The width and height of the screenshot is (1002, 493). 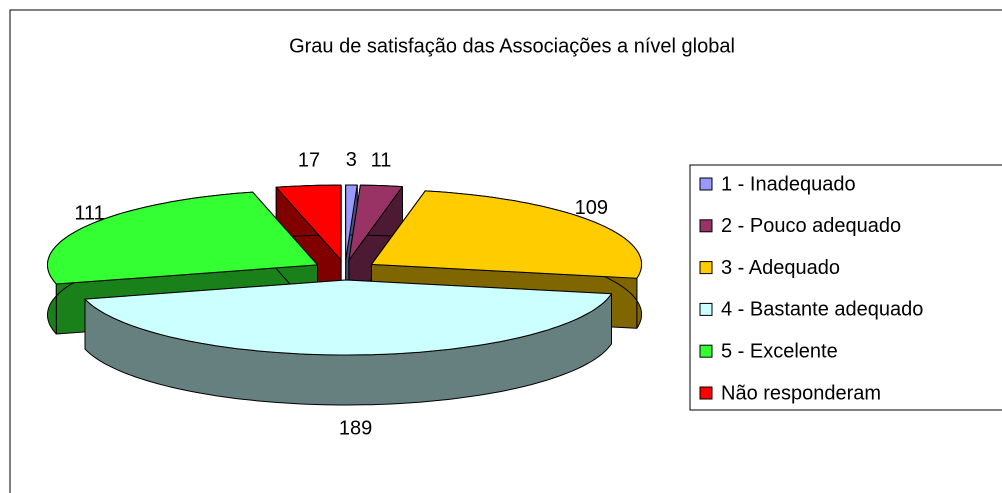 I want to click on legend-label: Não responderam, so click(x=801, y=393).